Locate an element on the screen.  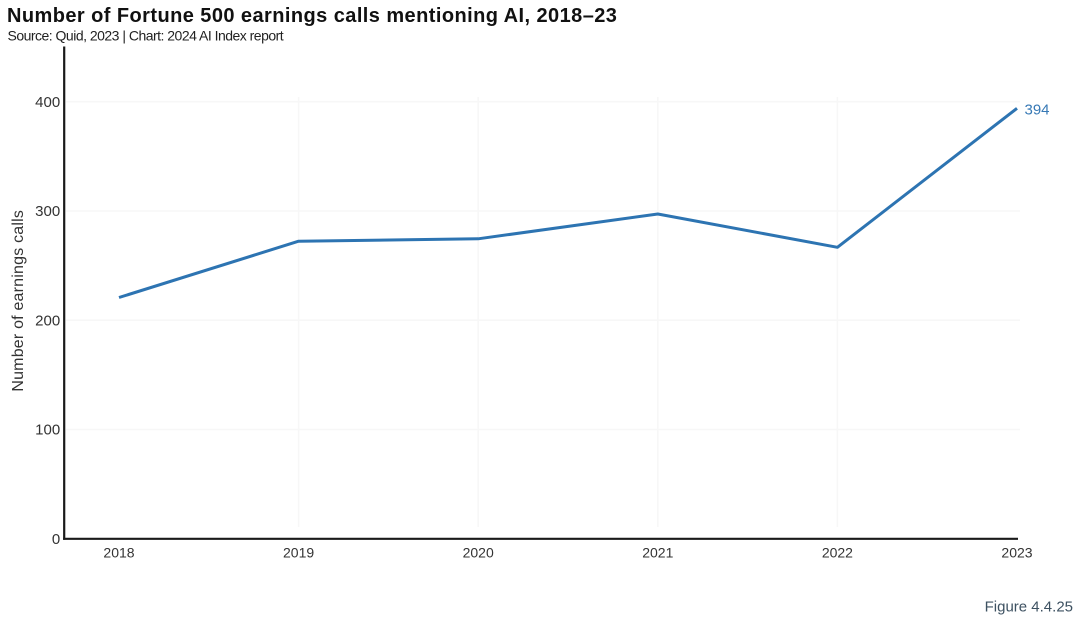
svg-text: 300 is located at coordinates (47, 211).